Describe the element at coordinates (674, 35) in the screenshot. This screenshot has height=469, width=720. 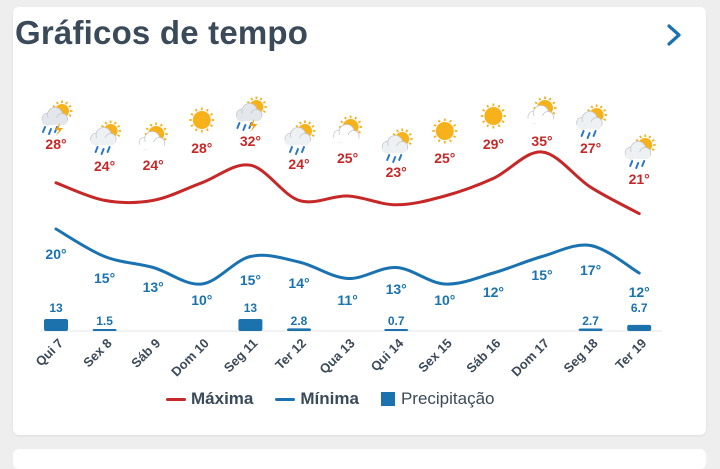
I see `chevron-right-icon` at that location.